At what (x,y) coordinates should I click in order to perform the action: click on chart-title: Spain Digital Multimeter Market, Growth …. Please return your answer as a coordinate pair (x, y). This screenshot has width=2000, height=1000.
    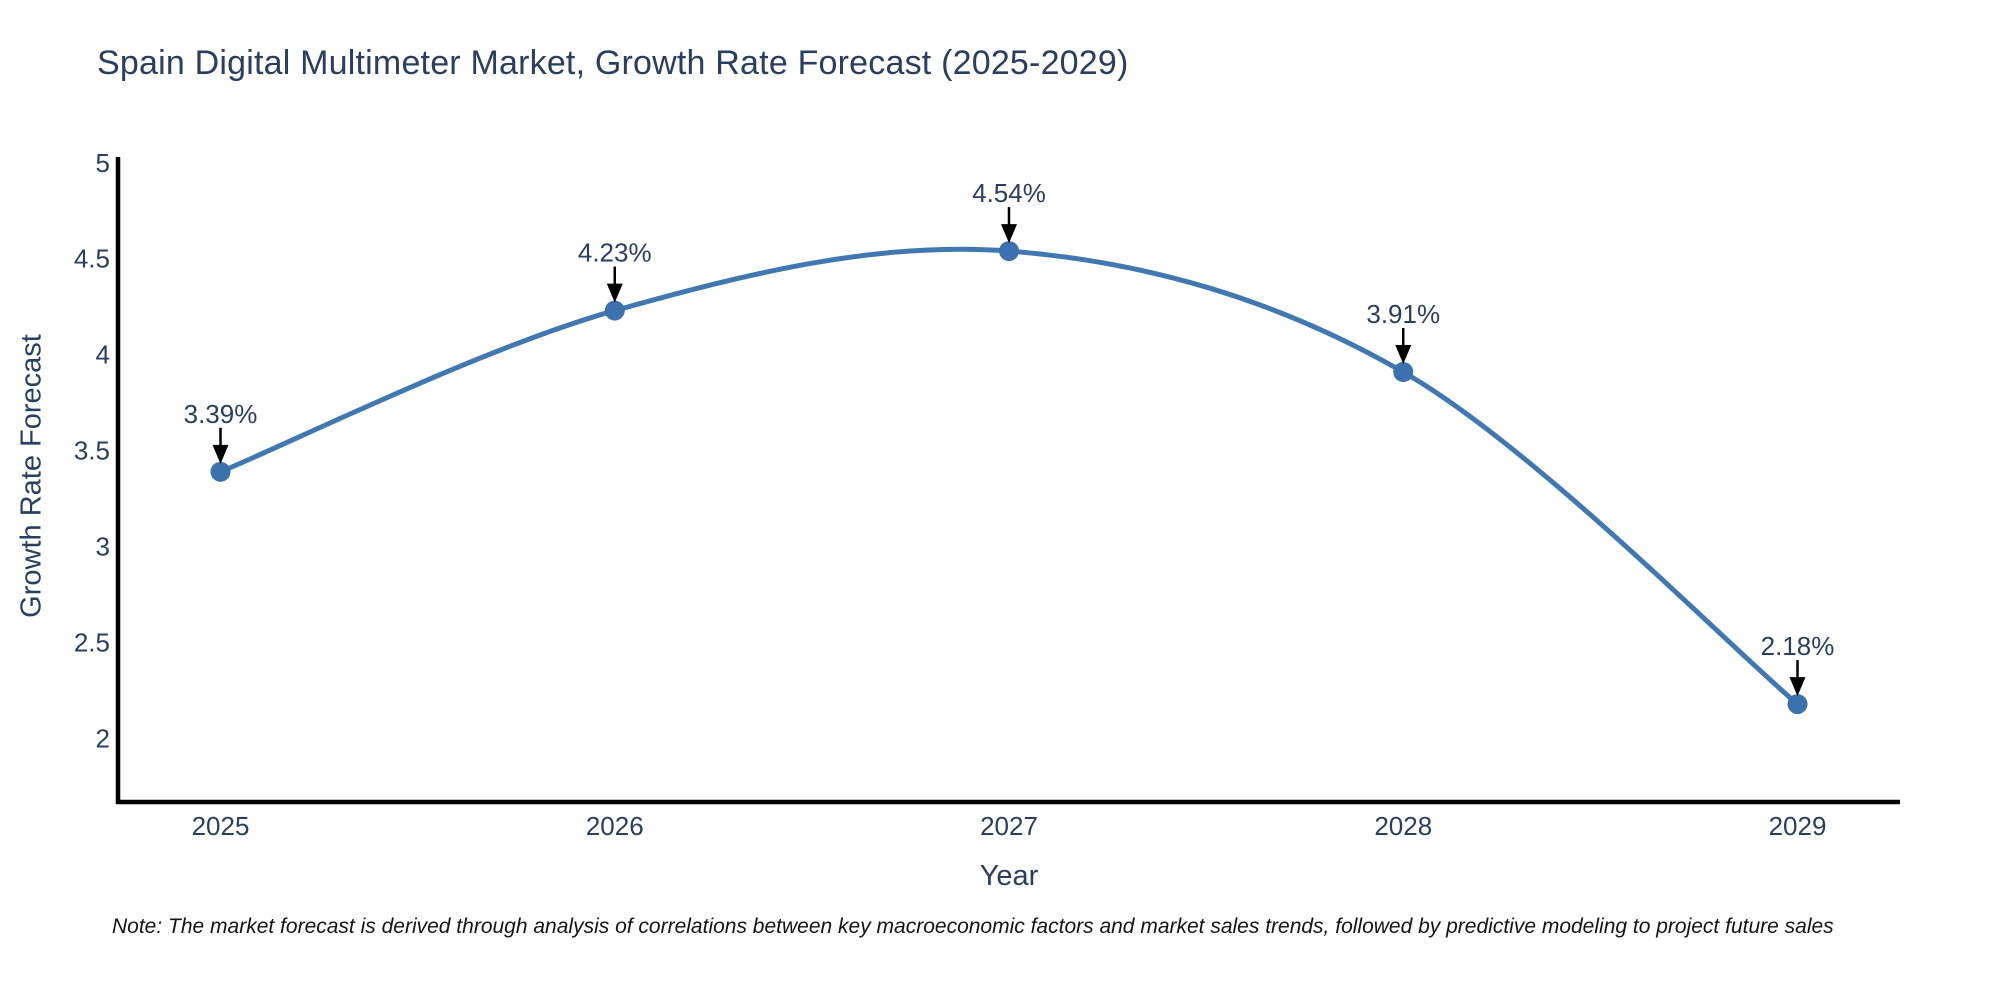
    Looking at the image, I should click on (613, 63).